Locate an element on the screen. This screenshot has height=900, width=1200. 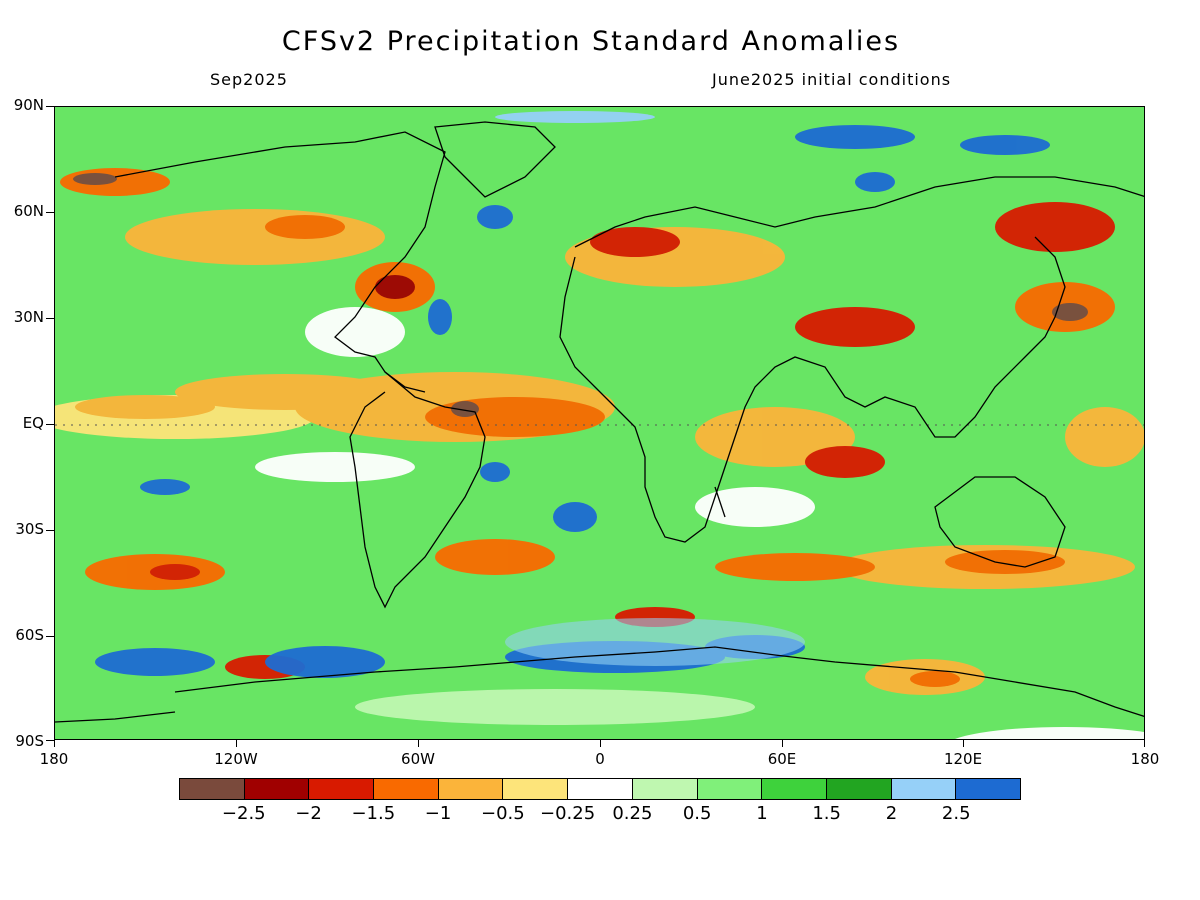
initial-conditions-label: June2025 initial conditions is located at coordinates (832, 79).